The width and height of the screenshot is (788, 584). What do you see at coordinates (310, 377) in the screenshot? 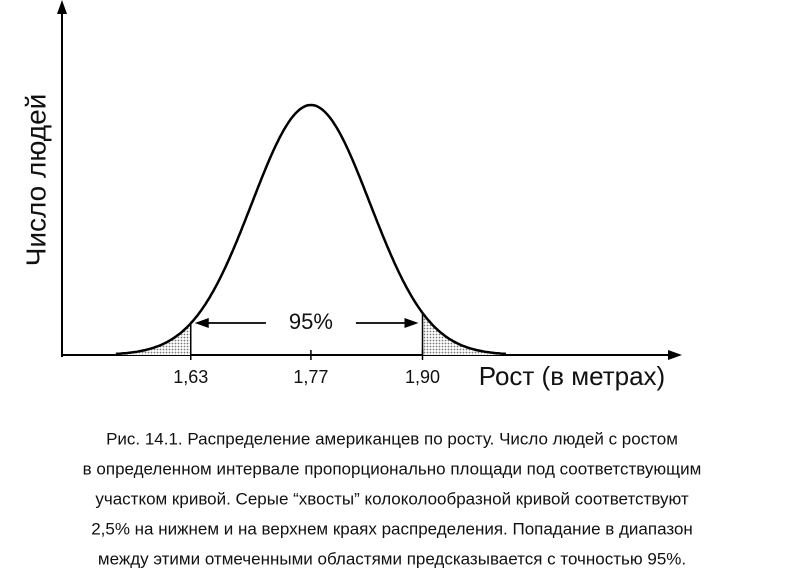
I see `x-tick-label: 1,77` at bounding box center [310, 377].